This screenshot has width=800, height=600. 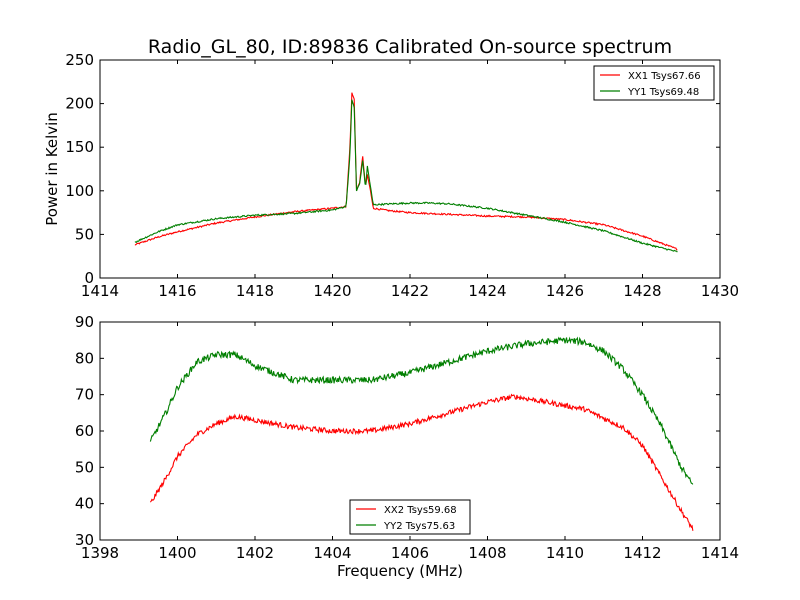 What do you see at coordinates (84, 358) in the screenshot?
I see `y-tick-label: 80` at bounding box center [84, 358].